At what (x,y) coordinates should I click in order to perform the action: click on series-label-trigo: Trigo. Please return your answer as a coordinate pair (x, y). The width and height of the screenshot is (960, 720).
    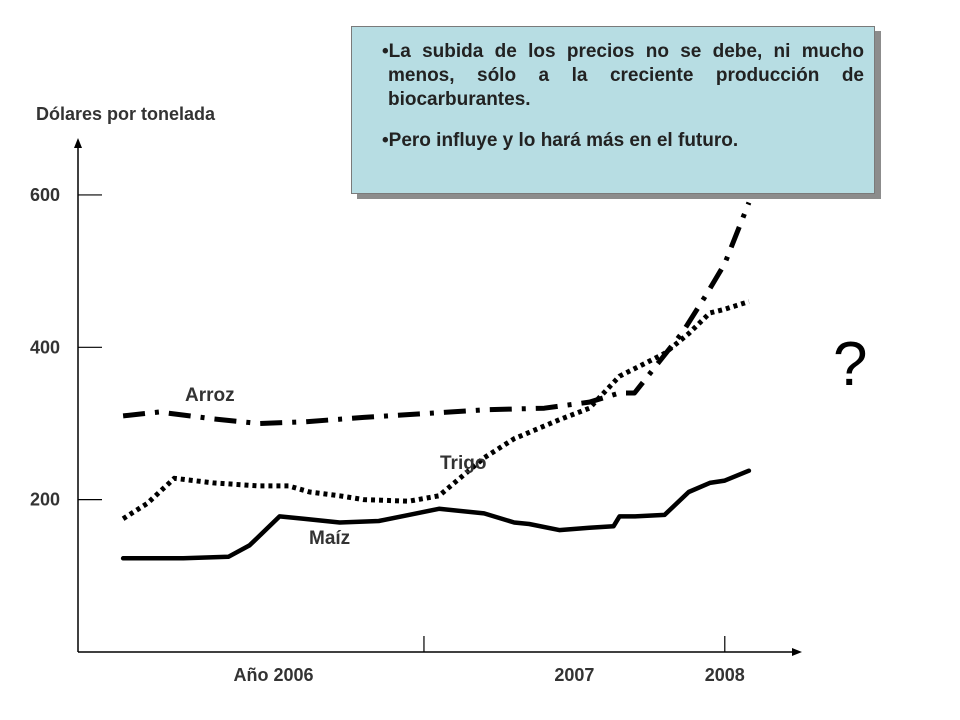
    Looking at the image, I should click on (463, 463).